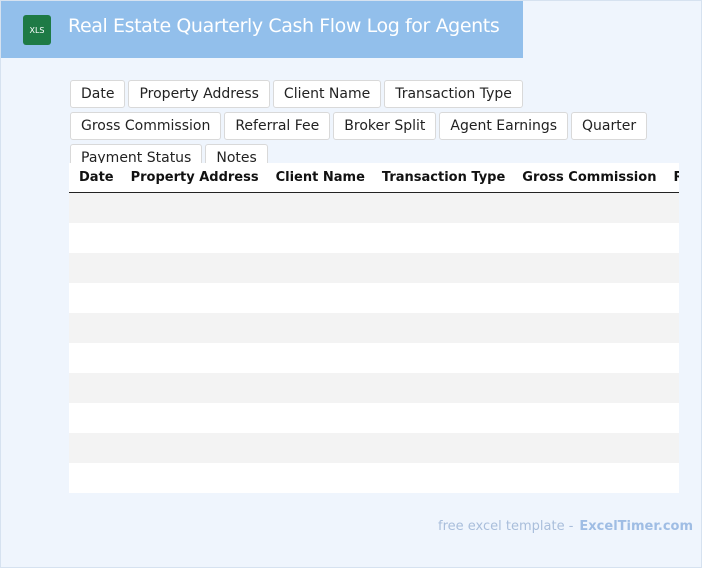  Describe the element at coordinates (504, 126) in the screenshot. I see `field-chip: Agent Earnings` at that location.